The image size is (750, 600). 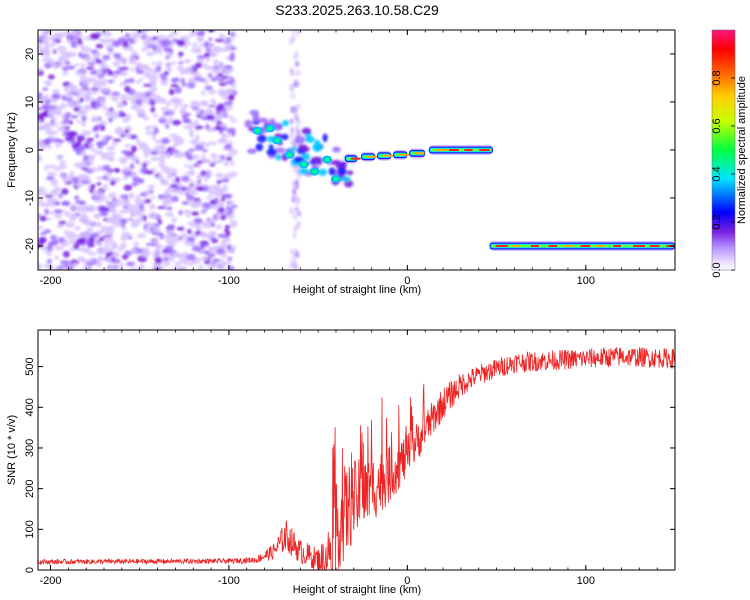 What do you see at coordinates (30, 488) in the screenshot?
I see `snr-ytick-label: 200` at bounding box center [30, 488].